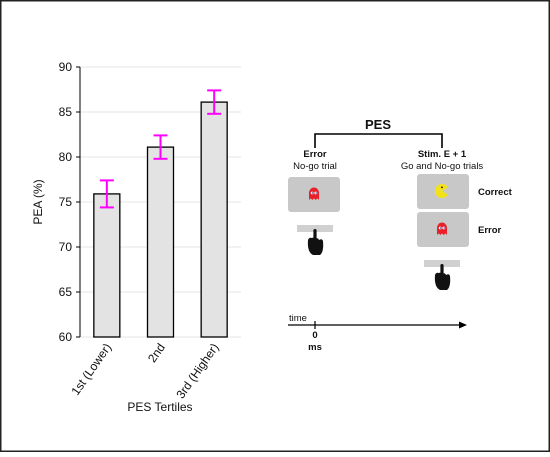  I want to click on pes-title: PES, so click(378, 124).